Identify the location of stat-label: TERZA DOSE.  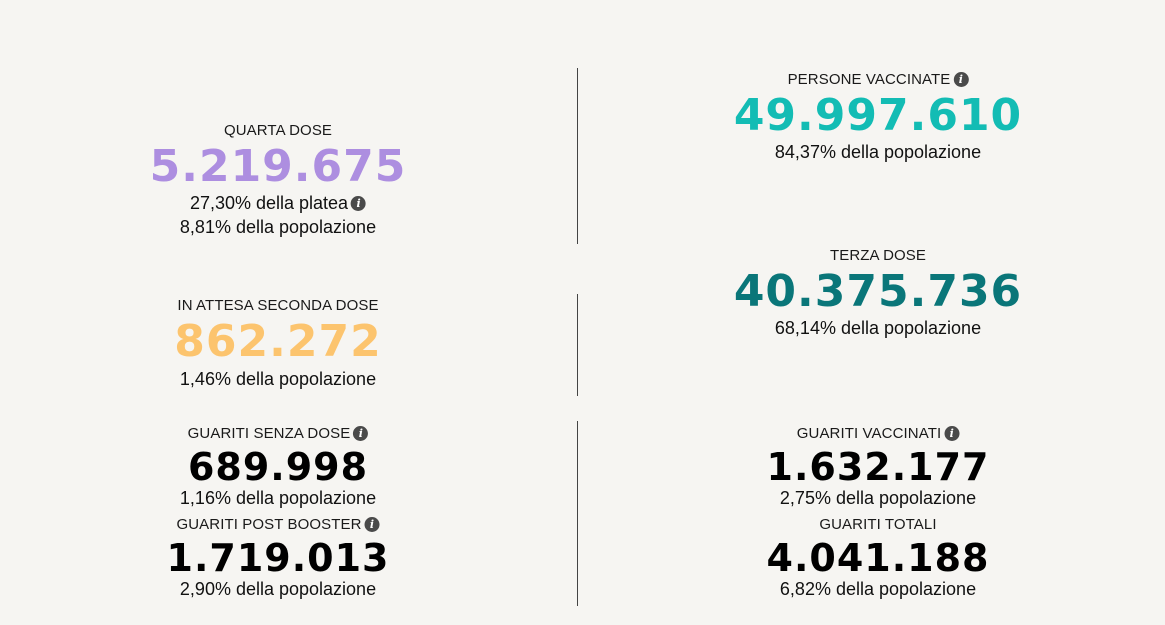
(878, 255).